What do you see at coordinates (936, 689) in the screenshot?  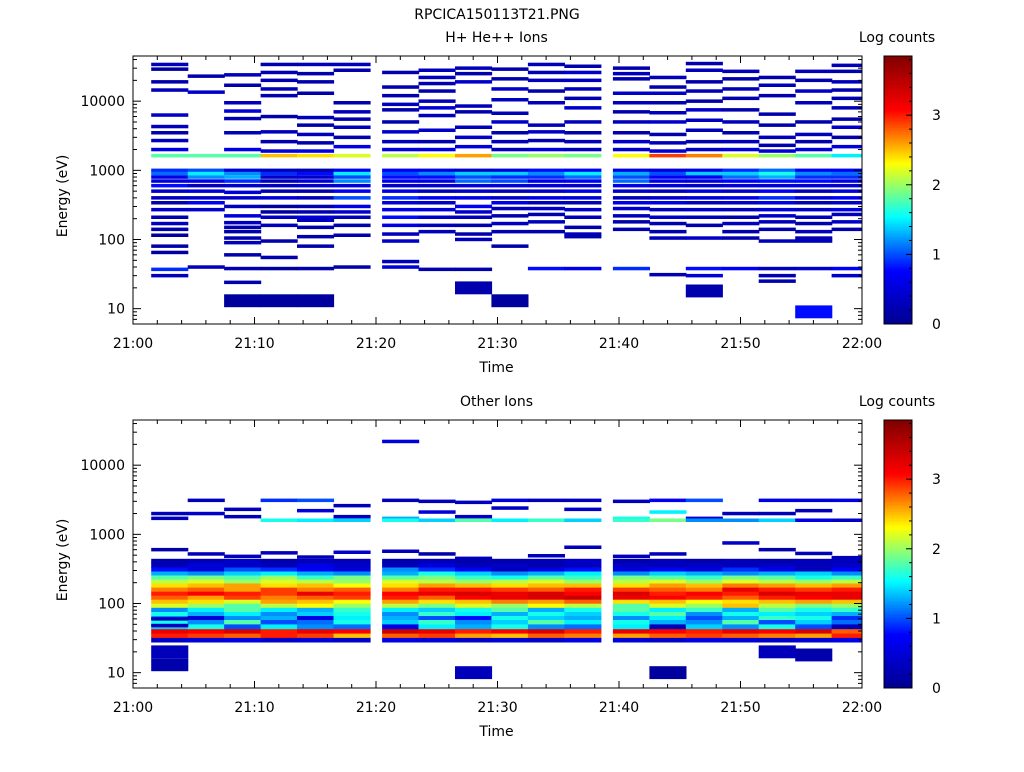 I see `colorbar-tick-label: 0` at bounding box center [936, 689].